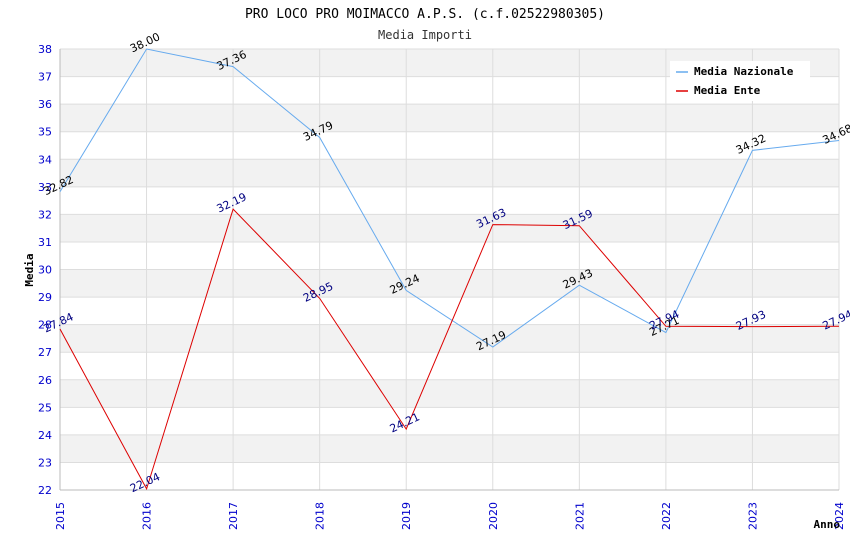 The image size is (850, 550). Describe the element at coordinates (147, 516) in the screenshot. I see `x-tick-label: 2016` at that location.